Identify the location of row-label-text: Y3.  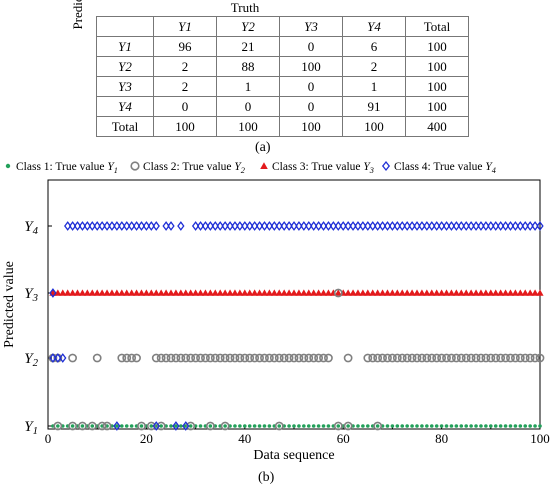
(125, 86).